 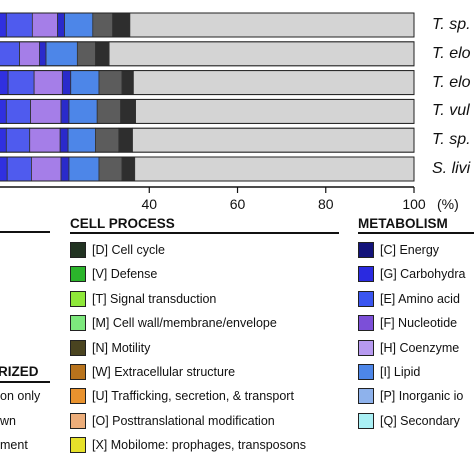 What do you see at coordinates (419, 323) in the screenshot?
I see `legend-label: [F] Nucleotide` at bounding box center [419, 323].